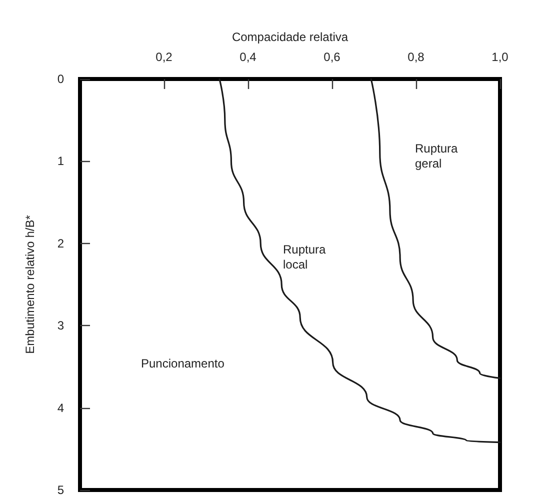 The height and width of the screenshot is (502, 538). I want to click on x-axis-title: Compacidade relativa, so click(290, 37).